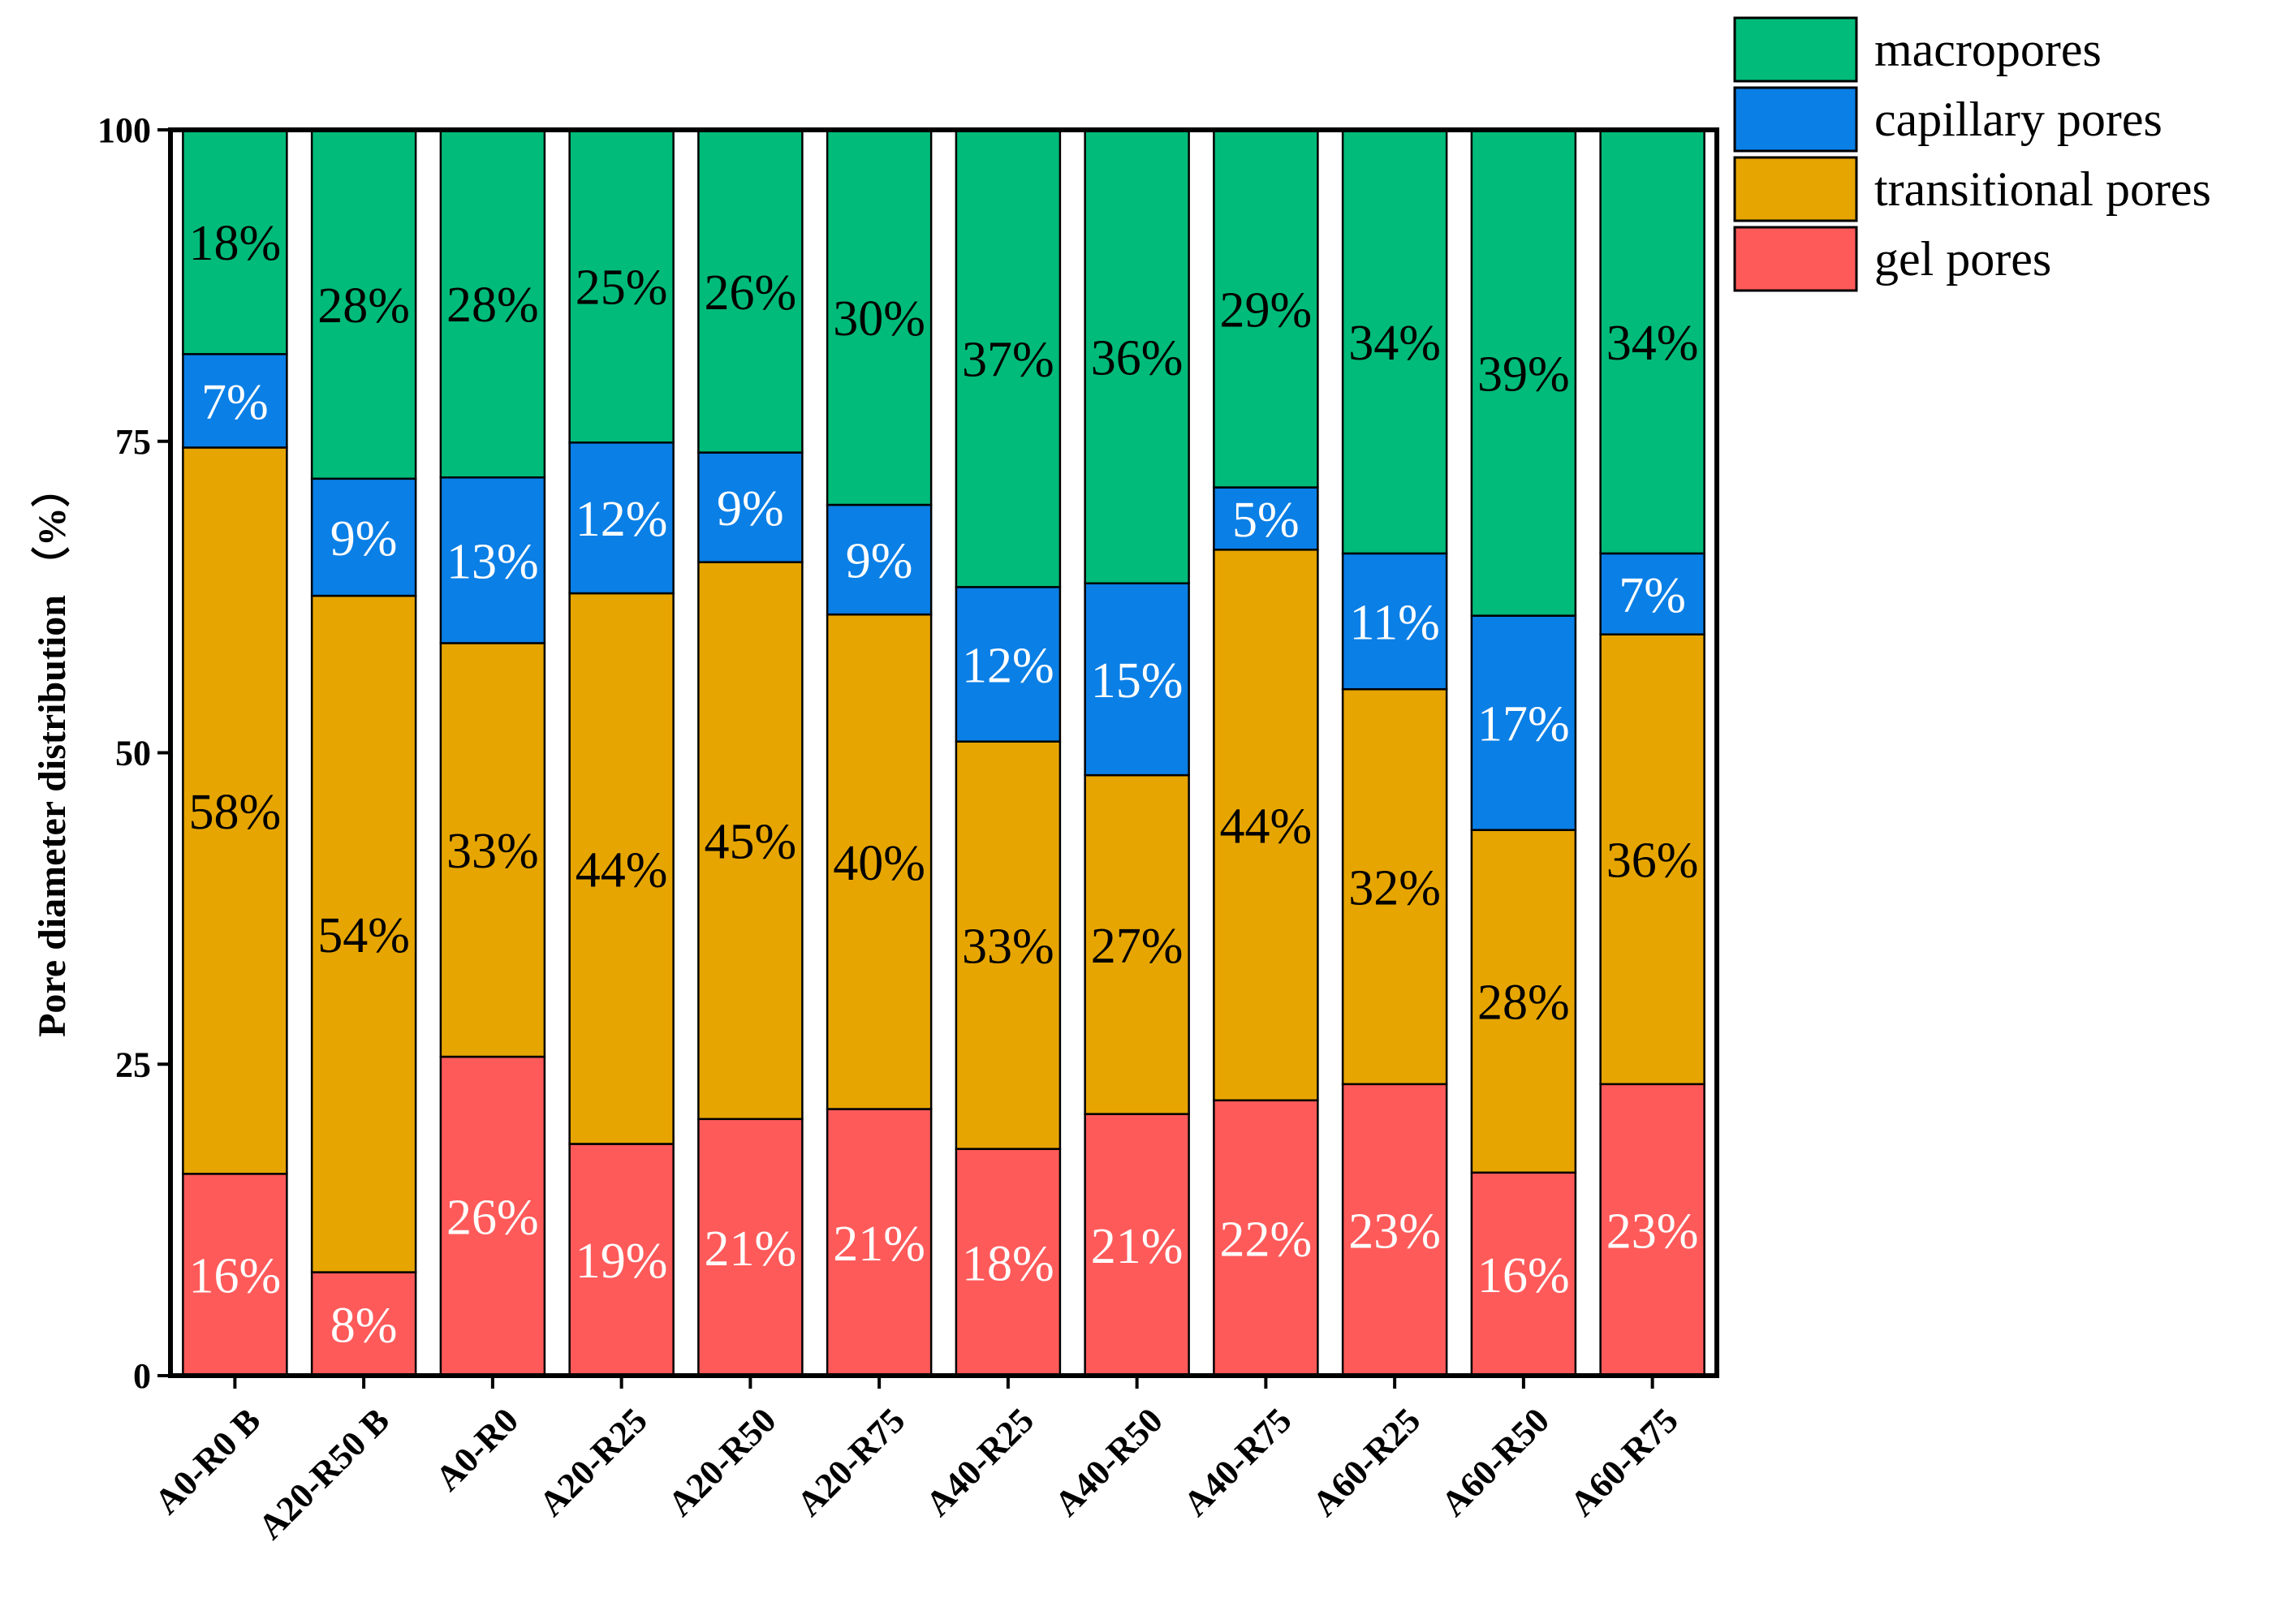  I want to click on data-label: 15%, so click(1138, 681).